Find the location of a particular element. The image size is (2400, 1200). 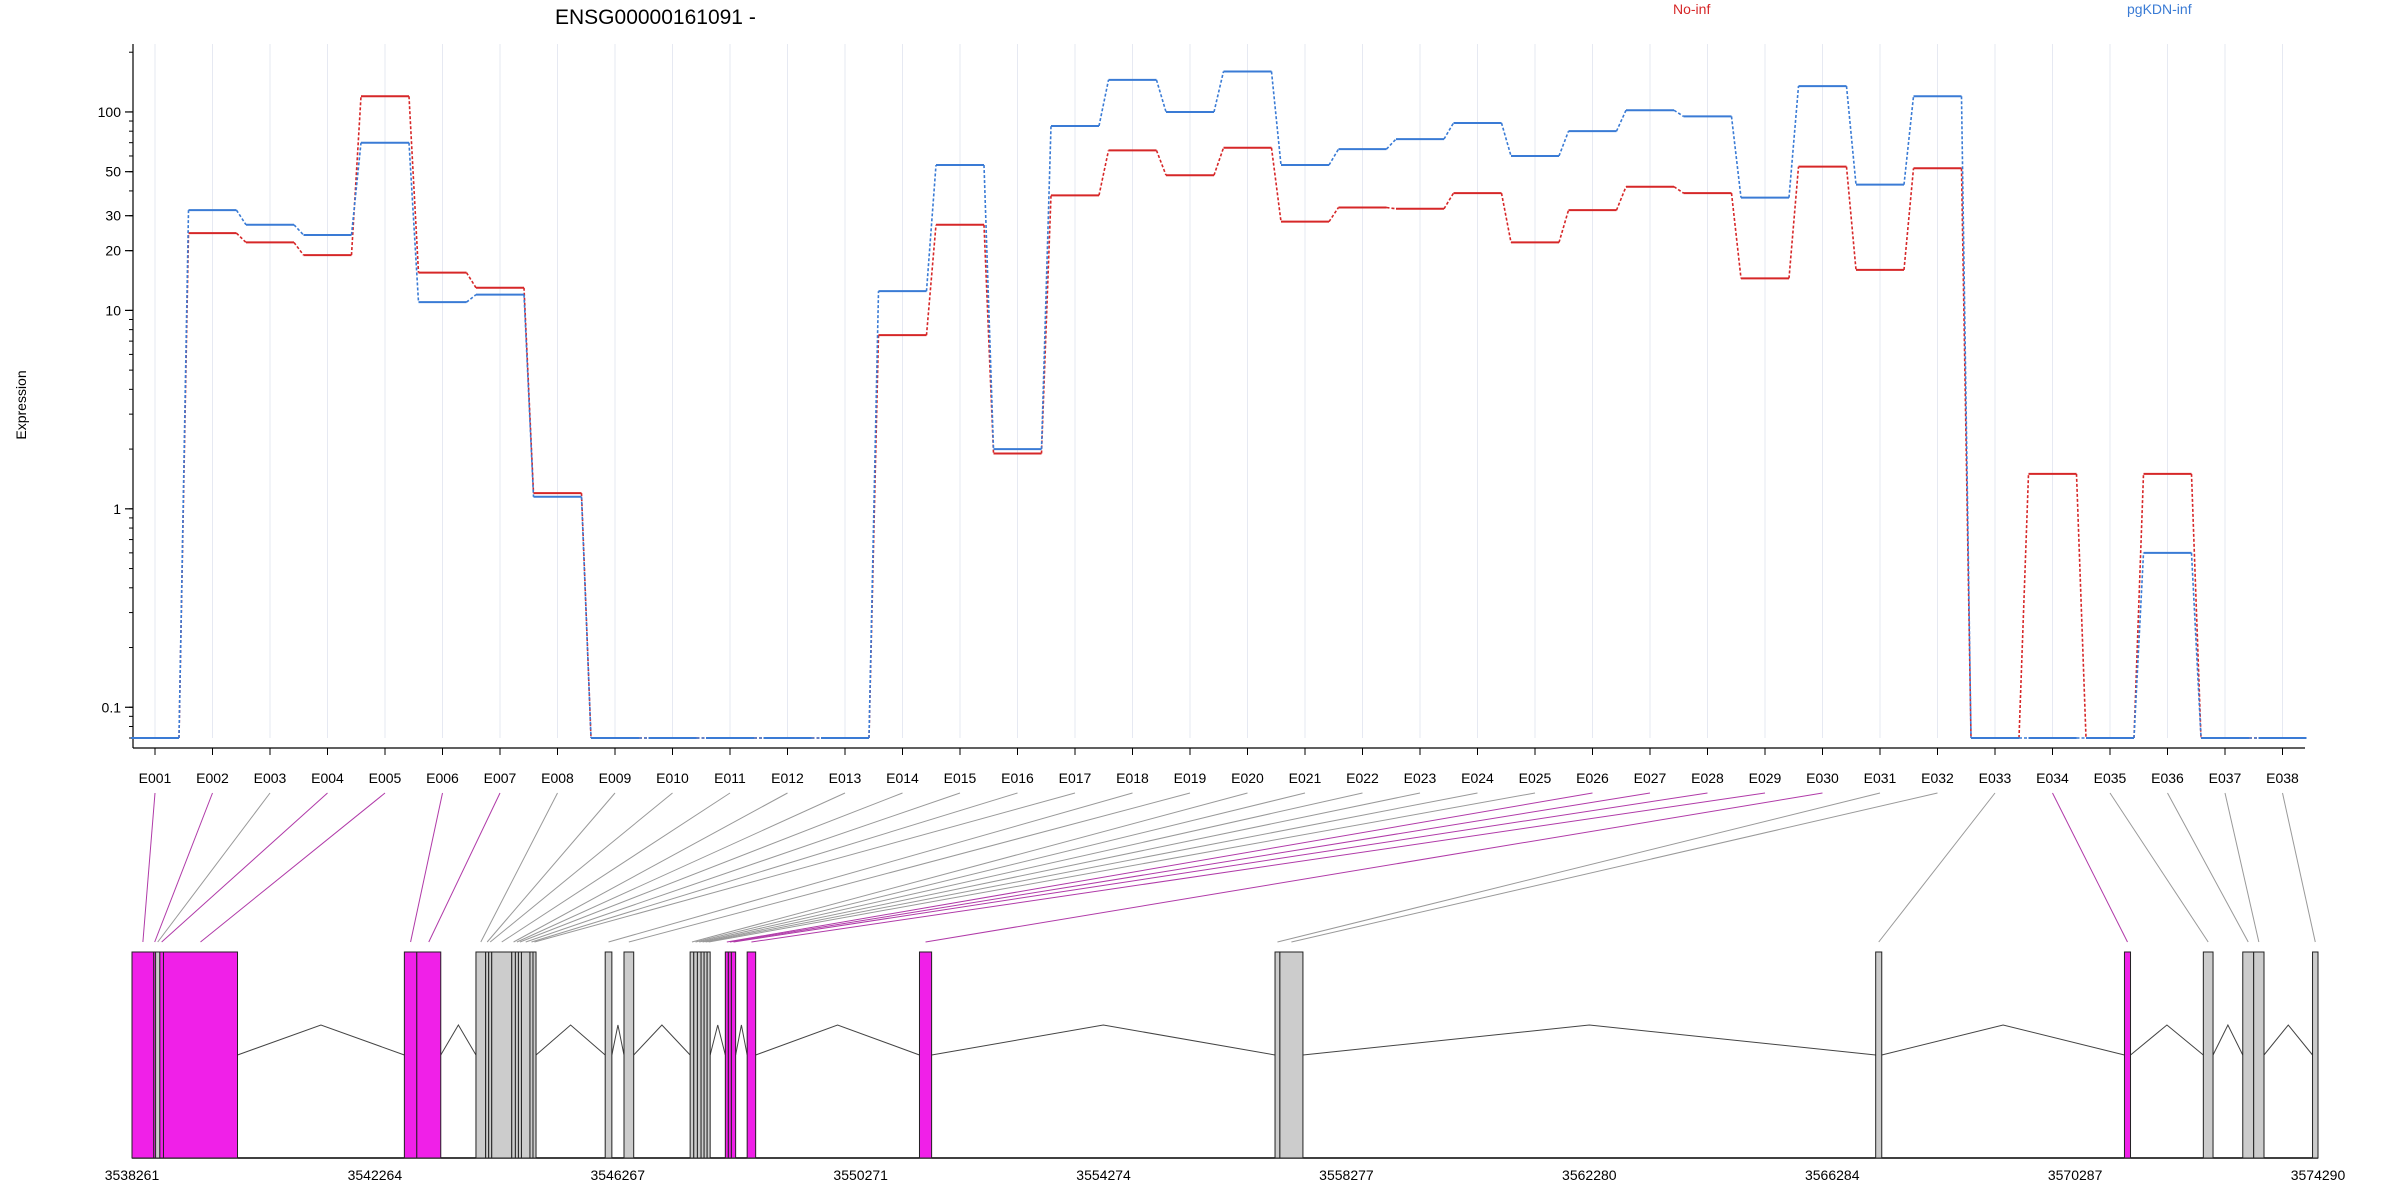

x-tick-label-e013: E013 is located at coordinates (845, 778).